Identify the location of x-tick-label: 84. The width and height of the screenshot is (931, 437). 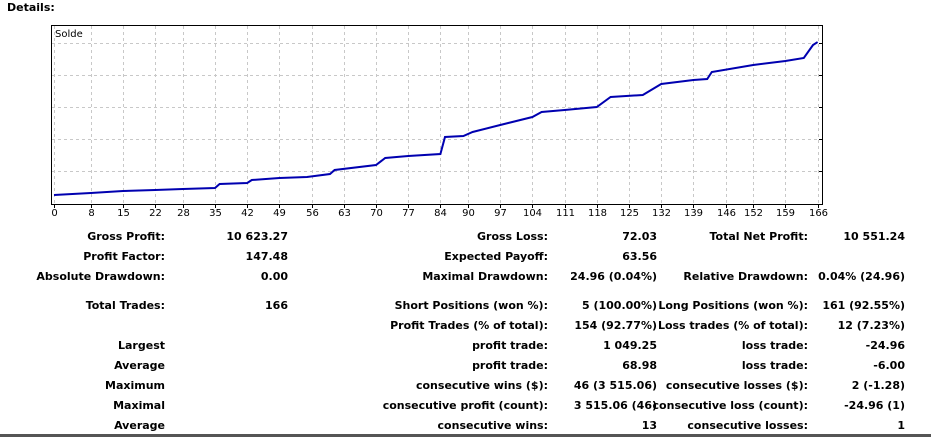
(440, 213).